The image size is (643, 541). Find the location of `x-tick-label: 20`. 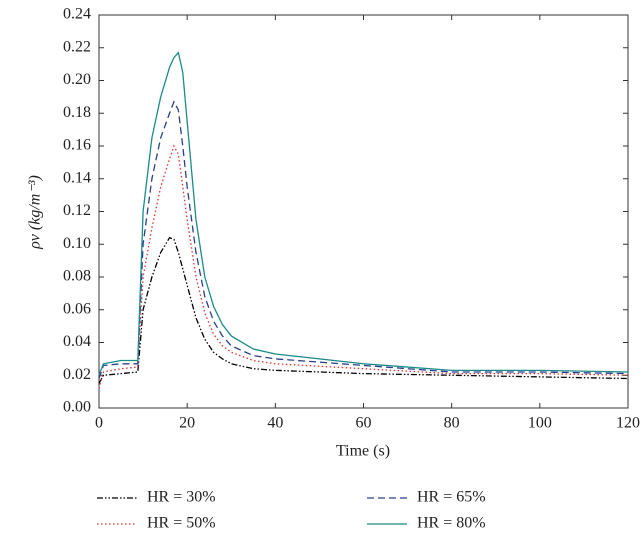

x-tick-label: 20 is located at coordinates (187, 423).